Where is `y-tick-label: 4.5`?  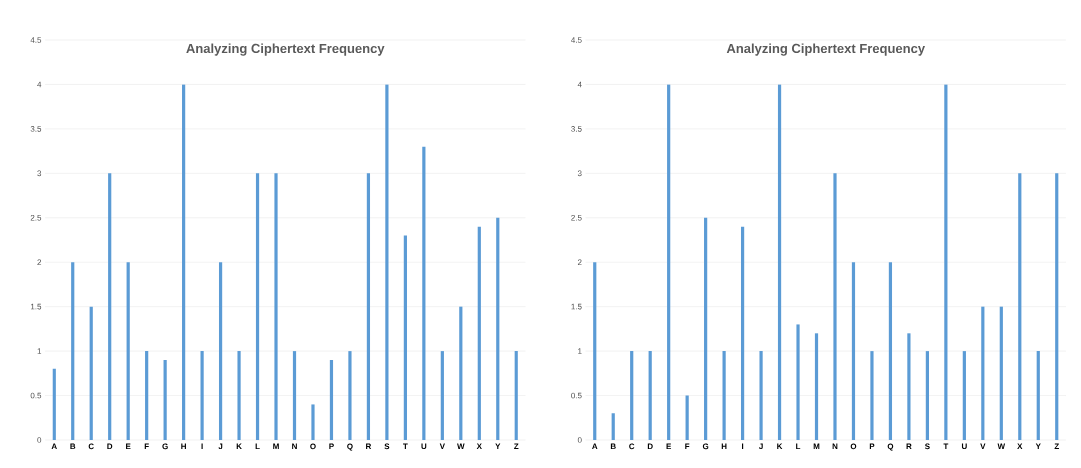
y-tick-label: 4.5 is located at coordinates (36, 40).